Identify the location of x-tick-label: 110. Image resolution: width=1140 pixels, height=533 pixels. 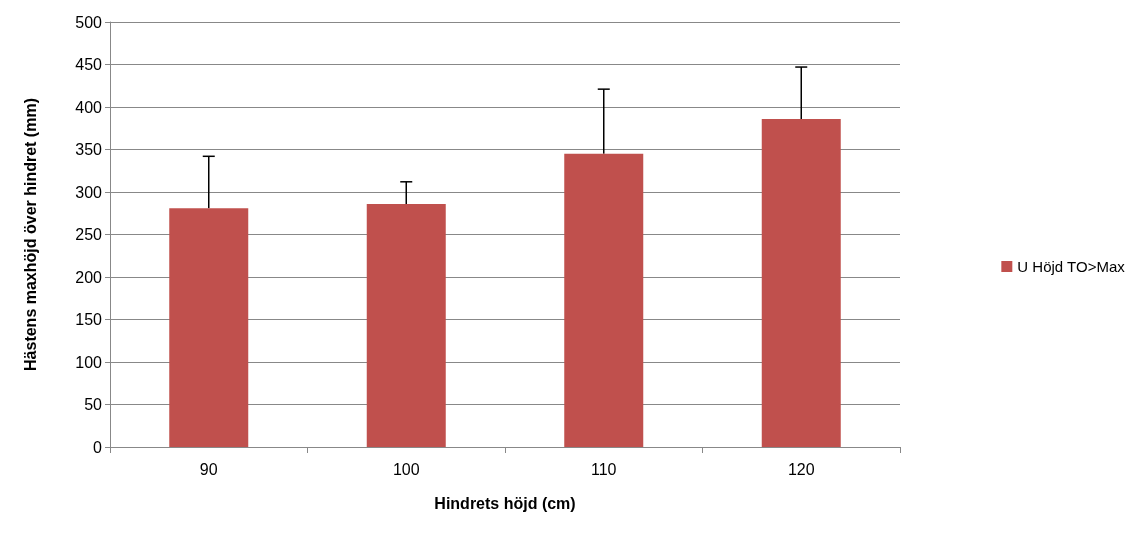
(603, 469).